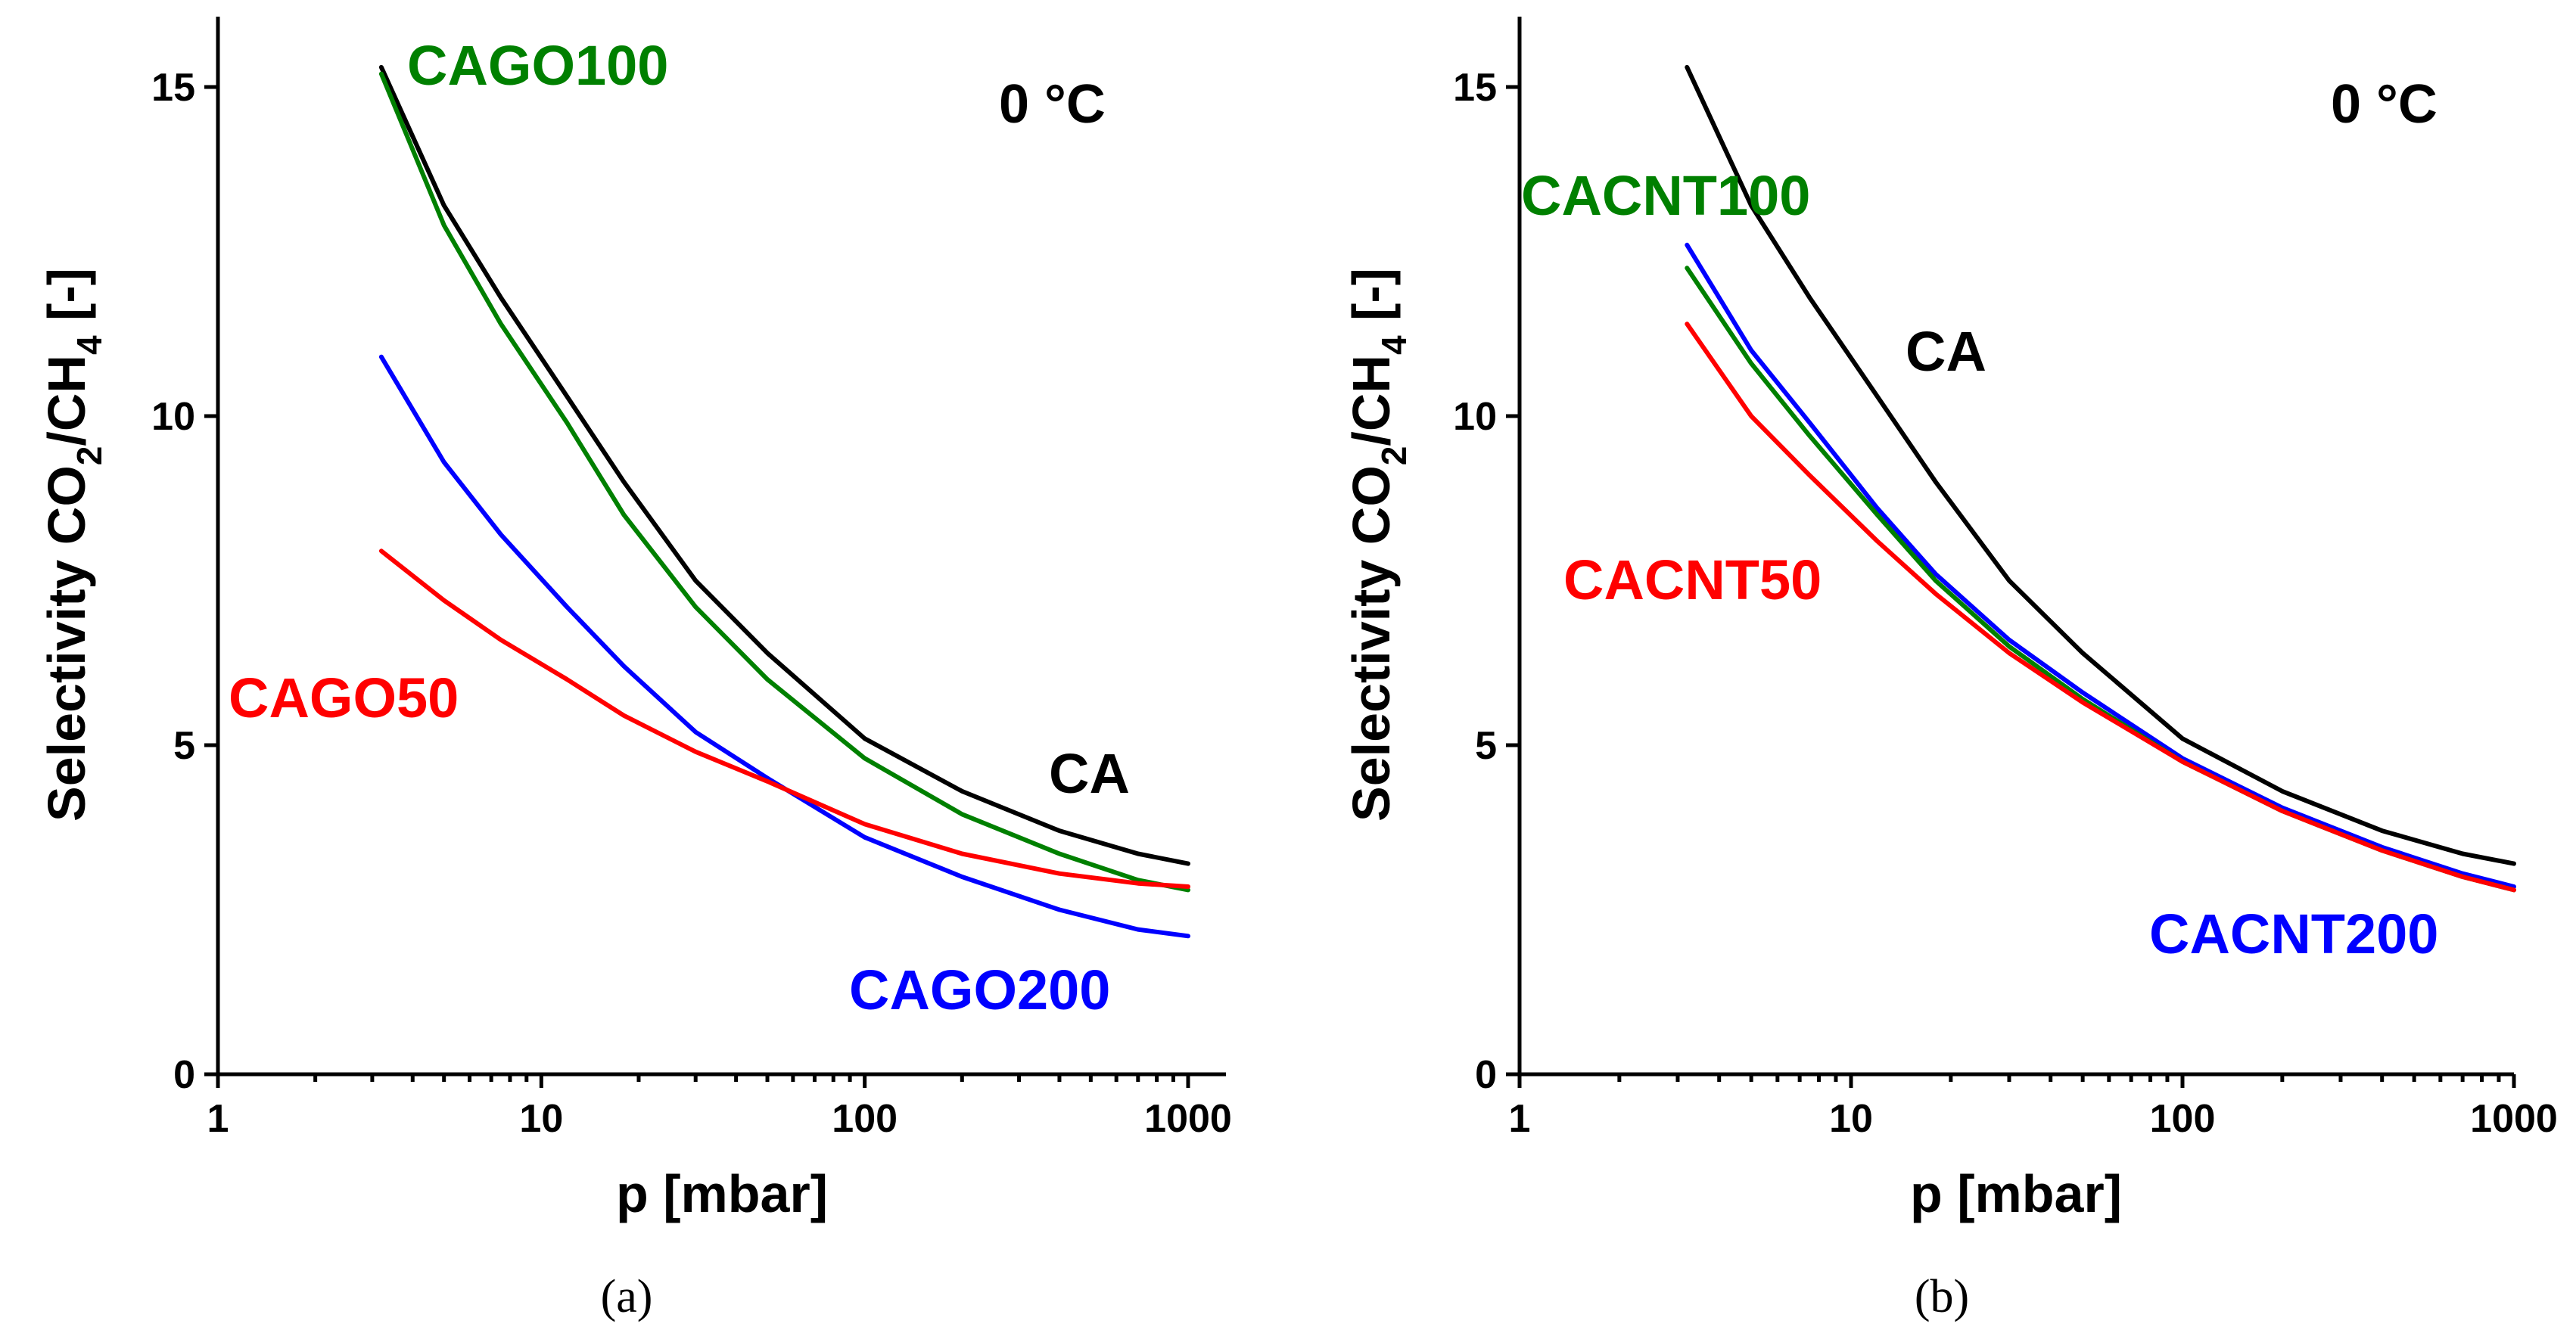 Image resolution: width=2576 pixels, height=1333 pixels. I want to click on panel-b-x-tick-label: 100, so click(2183, 1119).